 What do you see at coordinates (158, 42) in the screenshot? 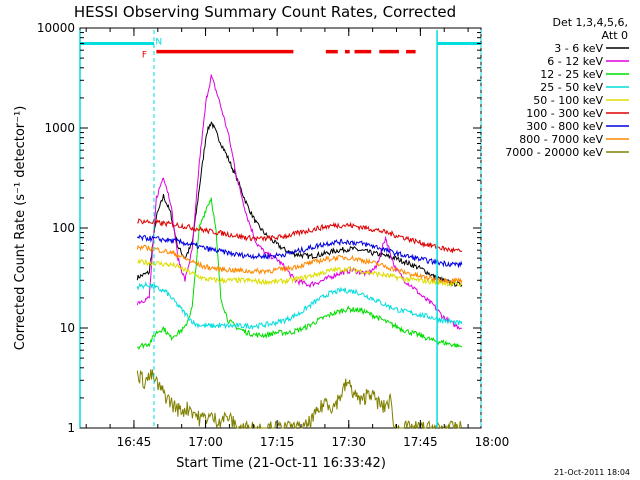
I see `night-label: N` at bounding box center [158, 42].